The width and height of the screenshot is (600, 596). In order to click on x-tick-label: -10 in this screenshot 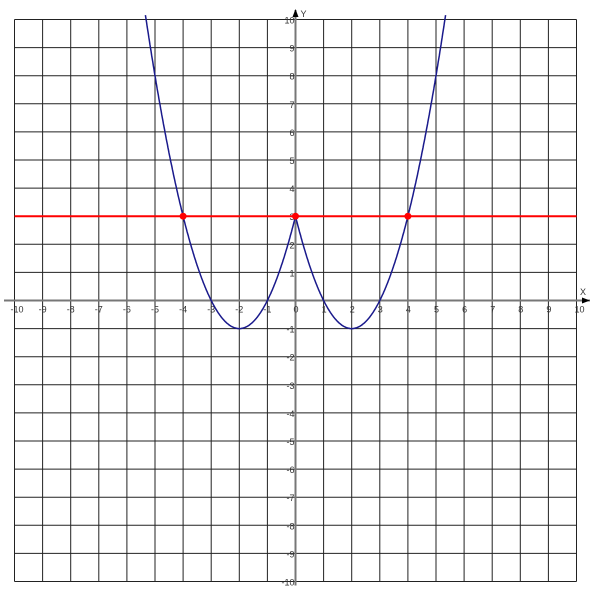, I will do `click(17, 310)`.